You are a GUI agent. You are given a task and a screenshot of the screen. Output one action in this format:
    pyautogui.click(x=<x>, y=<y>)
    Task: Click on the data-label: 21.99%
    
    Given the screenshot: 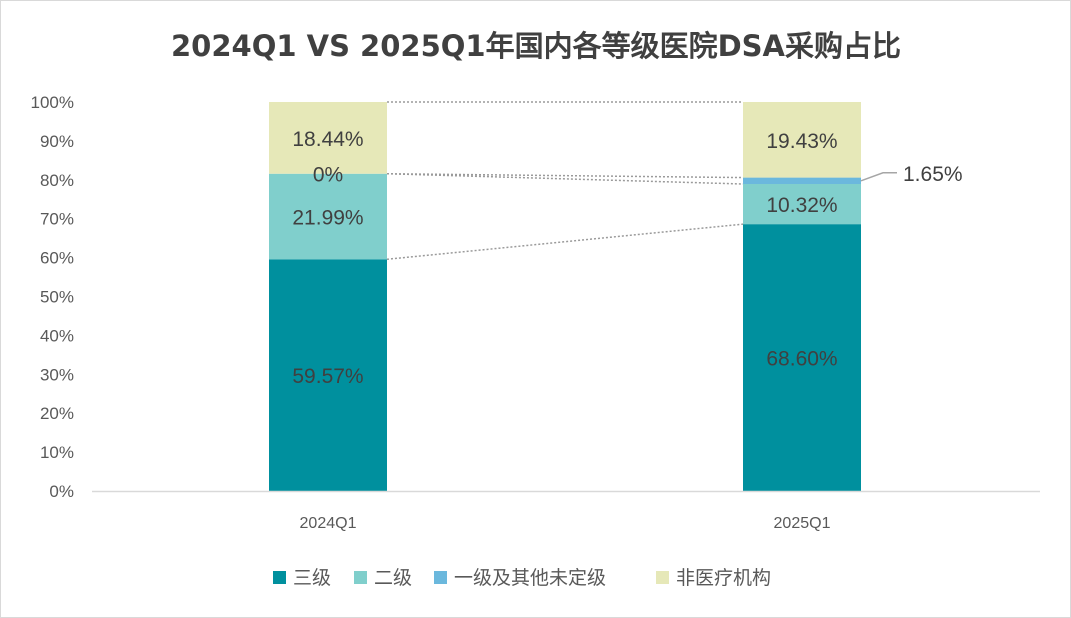 What is the action you would take?
    pyautogui.click(x=327, y=218)
    